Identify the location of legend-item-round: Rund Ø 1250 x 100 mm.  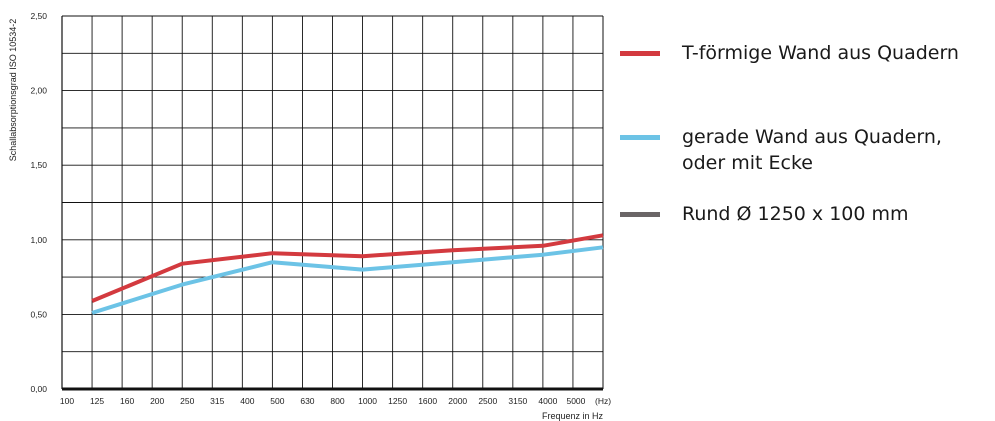
(764, 214).